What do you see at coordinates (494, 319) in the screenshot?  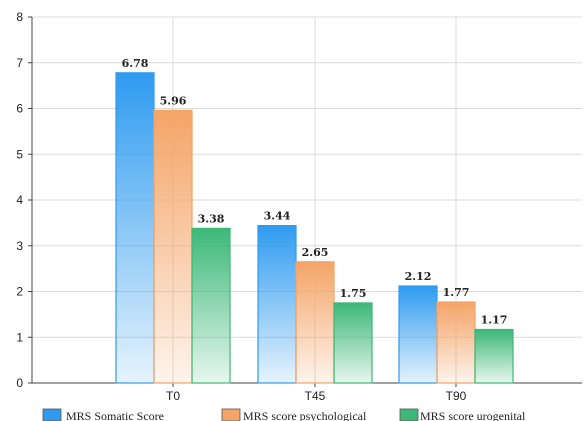 I see `data-label: 1.17` at bounding box center [494, 319].